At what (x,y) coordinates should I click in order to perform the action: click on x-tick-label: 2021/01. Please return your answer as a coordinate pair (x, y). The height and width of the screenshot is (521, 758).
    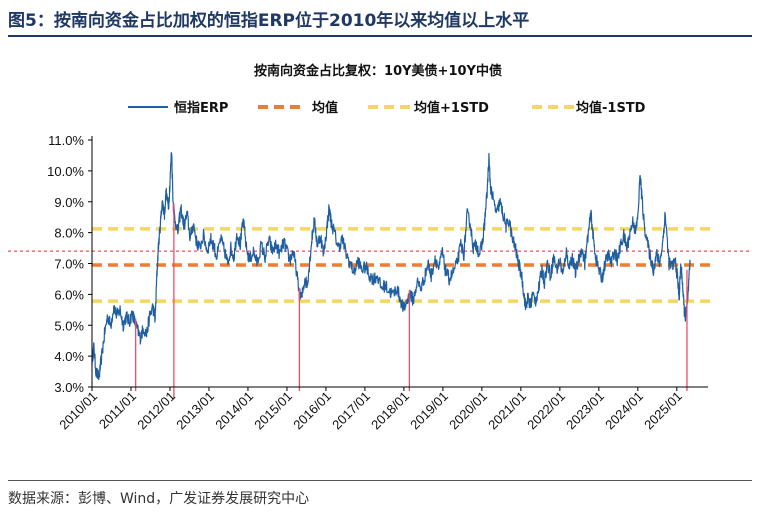
    Looking at the image, I should click on (507, 411).